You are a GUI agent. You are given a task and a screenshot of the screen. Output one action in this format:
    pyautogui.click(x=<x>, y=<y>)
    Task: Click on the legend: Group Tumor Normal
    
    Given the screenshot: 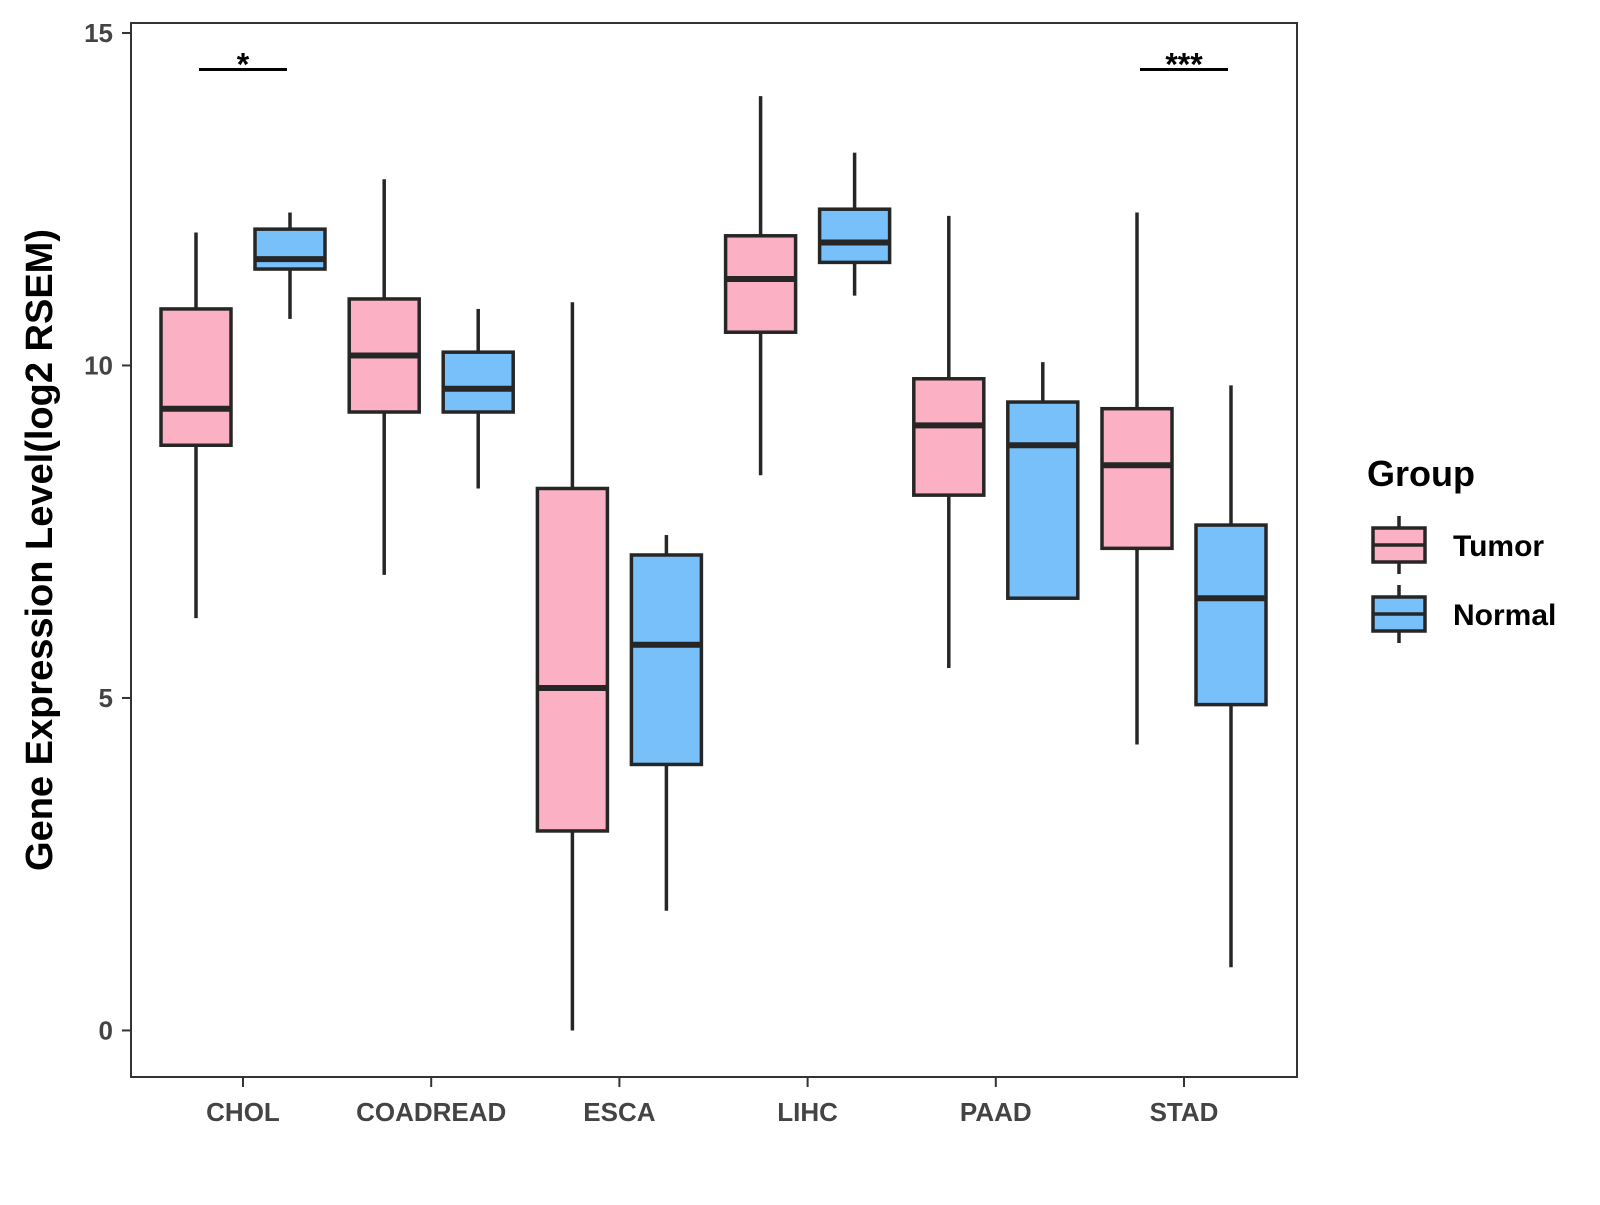 What is the action you would take?
    pyautogui.click(x=1461, y=548)
    